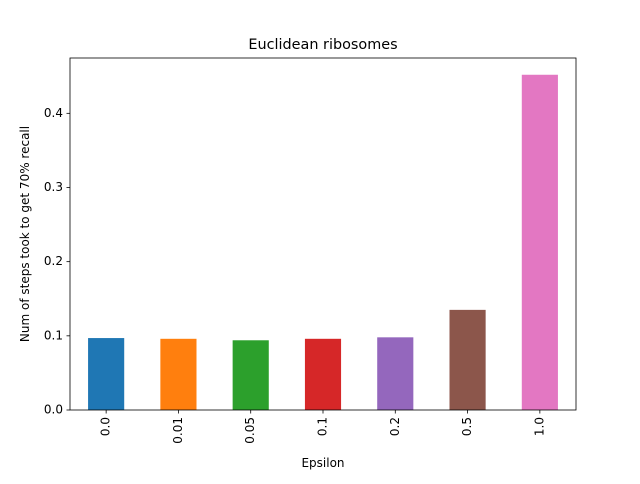 The image size is (640, 484). What do you see at coordinates (322, 463) in the screenshot?
I see `x-axis-label: Epsilon` at bounding box center [322, 463].